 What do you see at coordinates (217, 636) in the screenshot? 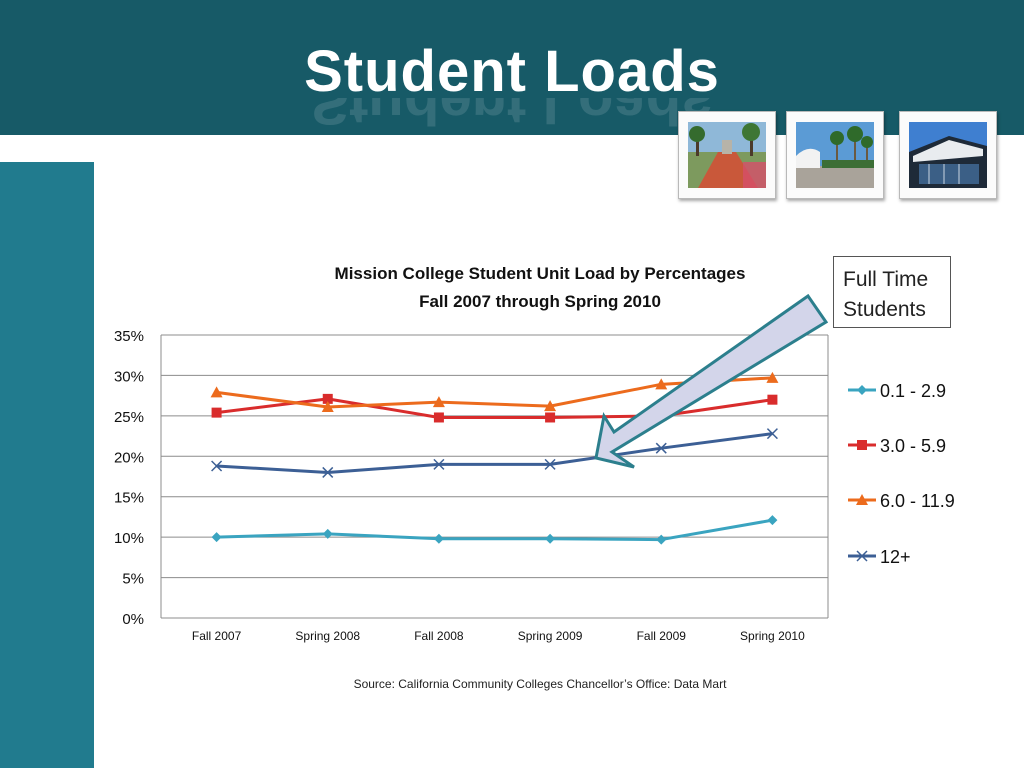
I see `x-tick-label: Fall 2007` at bounding box center [217, 636].